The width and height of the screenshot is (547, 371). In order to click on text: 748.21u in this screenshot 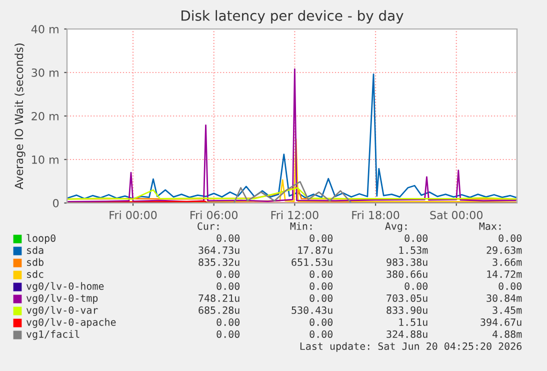, I will do `click(219, 298)`.